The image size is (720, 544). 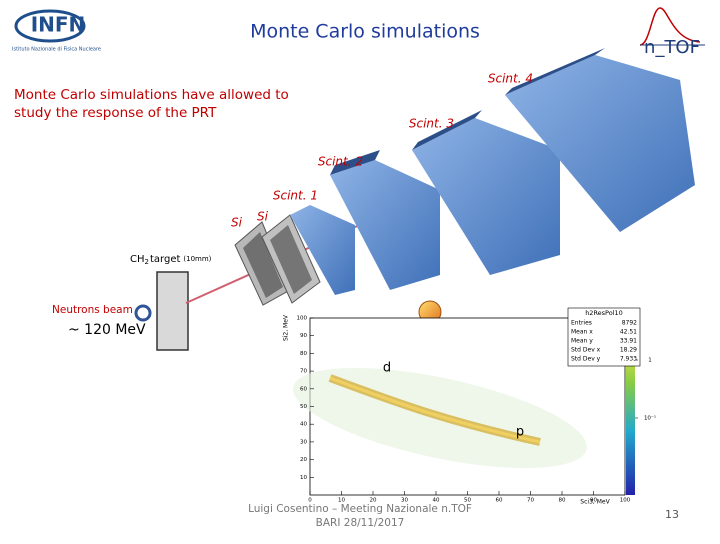 What do you see at coordinates (107, 330) in the screenshot?
I see `energy-label: ~ 120 MeV` at bounding box center [107, 330].